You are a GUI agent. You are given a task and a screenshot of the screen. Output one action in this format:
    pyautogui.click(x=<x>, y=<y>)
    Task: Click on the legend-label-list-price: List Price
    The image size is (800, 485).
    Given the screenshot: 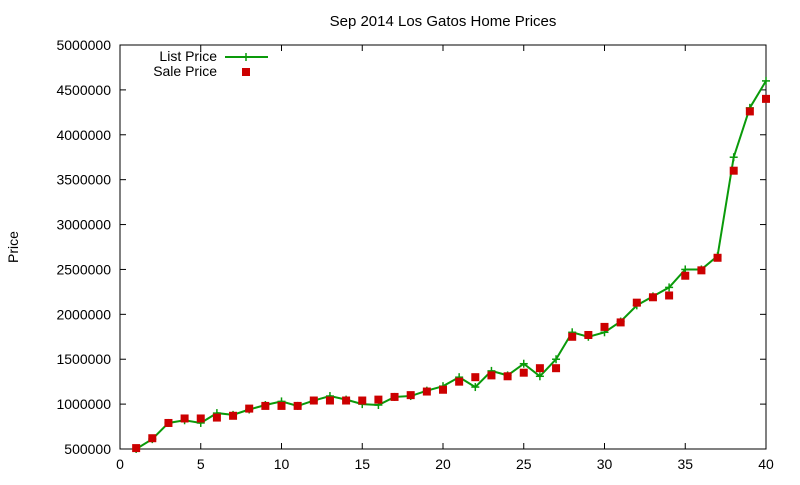 What is the action you would take?
    pyautogui.click(x=188, y=56)
    